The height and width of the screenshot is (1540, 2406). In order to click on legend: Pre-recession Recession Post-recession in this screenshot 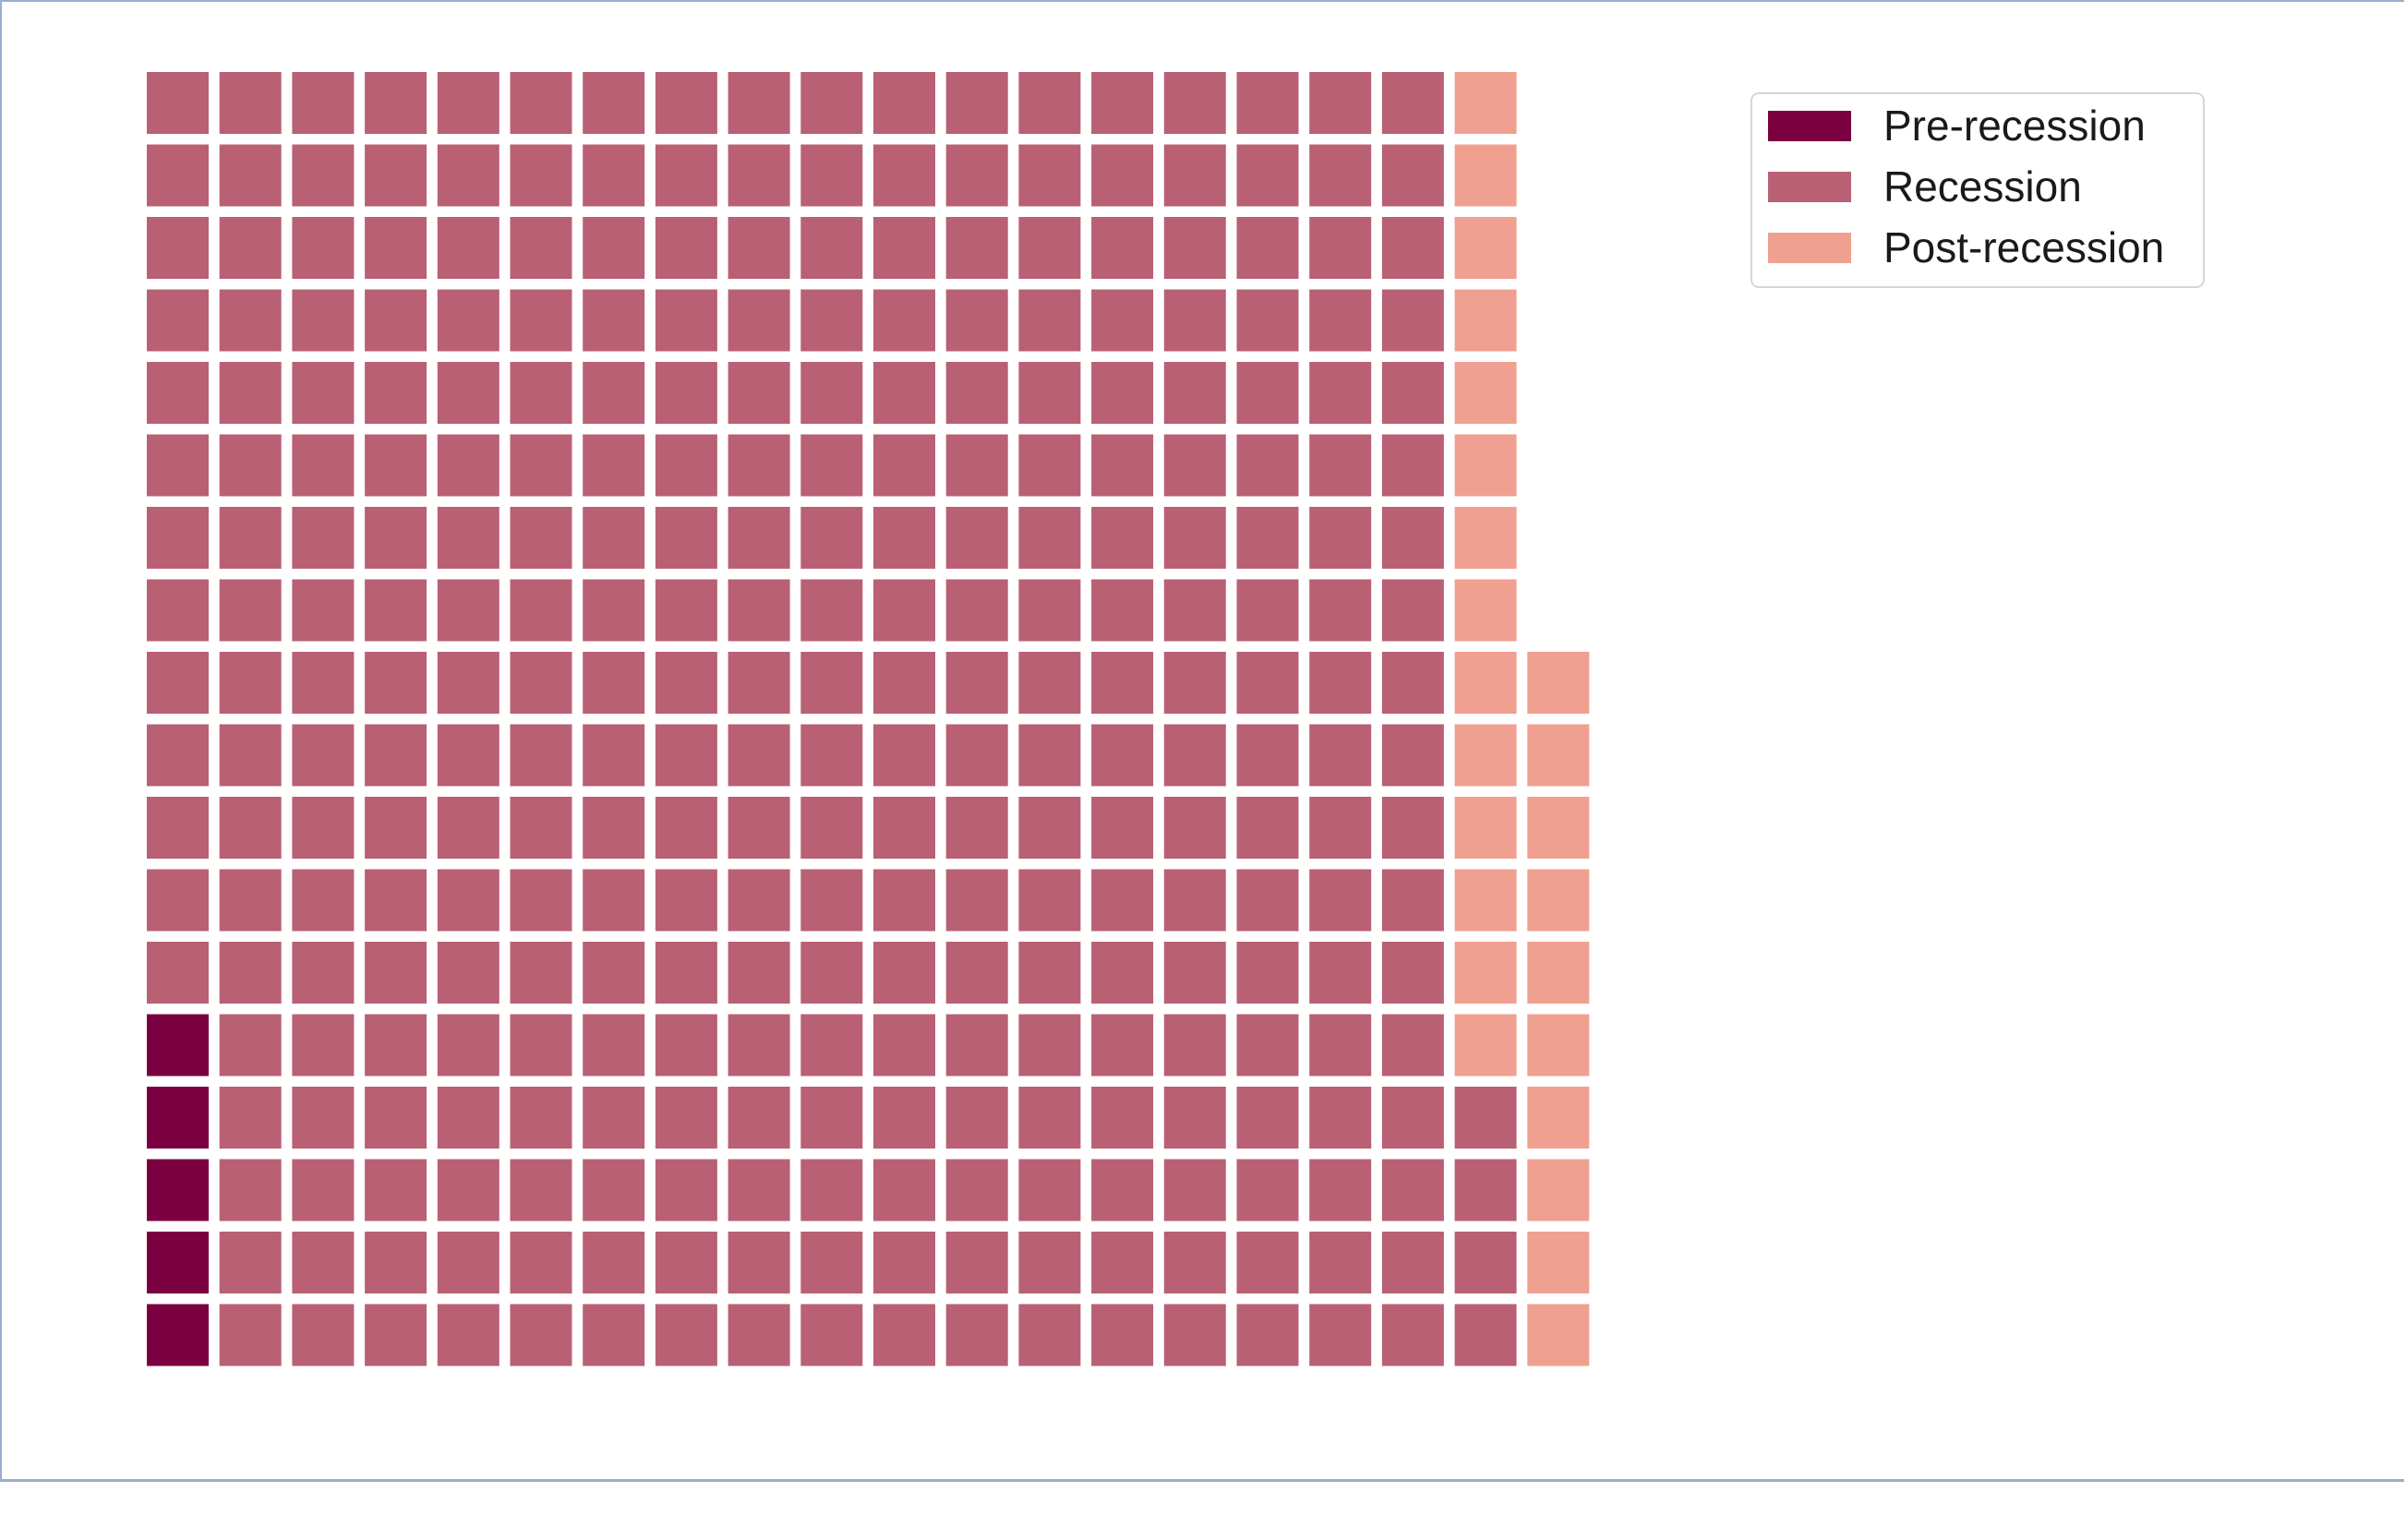, I will do `click(1977, 190)`.